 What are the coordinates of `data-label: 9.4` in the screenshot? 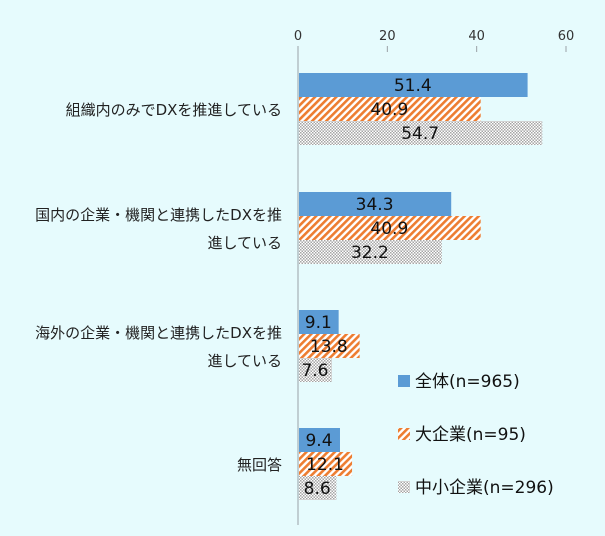 It's located at (318, 441).